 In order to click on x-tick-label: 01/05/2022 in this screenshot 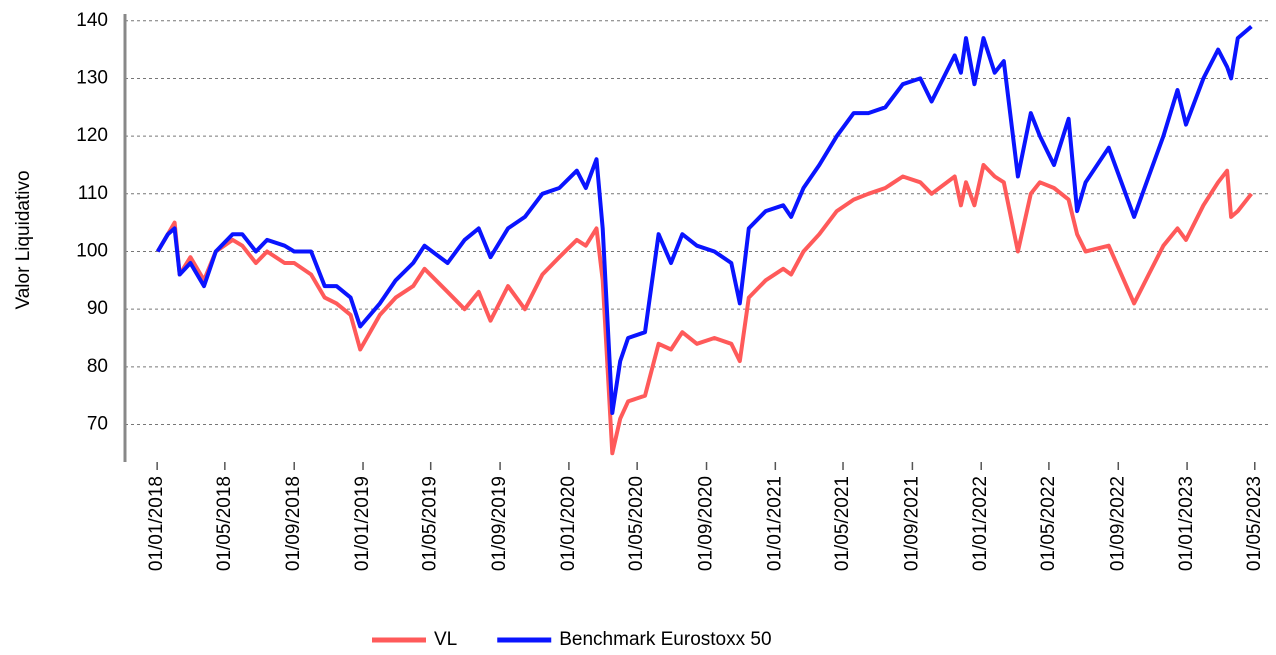, I will do `click(1048, 523)`.